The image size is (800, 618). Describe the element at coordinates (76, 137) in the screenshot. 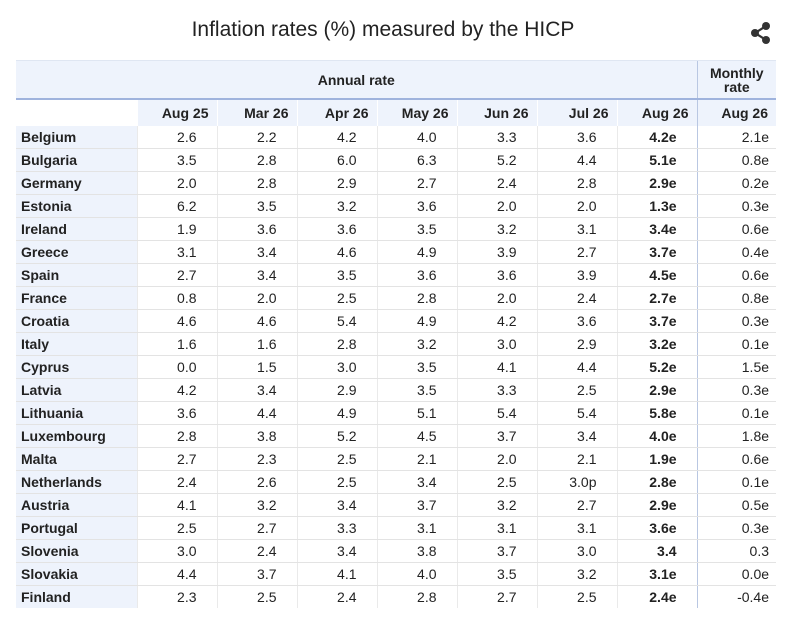

I see `country-name: Belgium` at that location.